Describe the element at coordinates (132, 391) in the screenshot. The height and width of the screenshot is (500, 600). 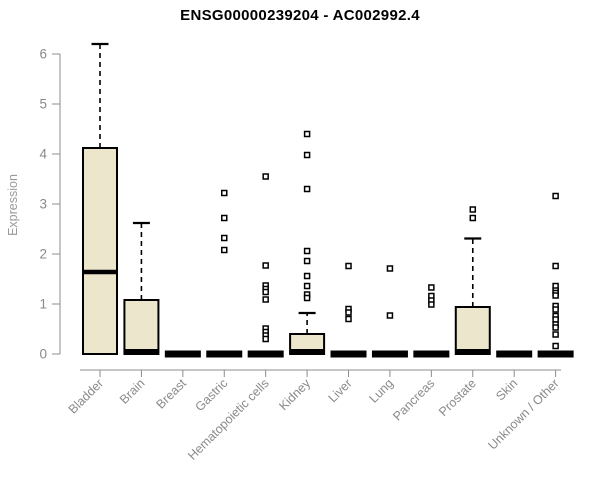
I see `x-tick-label: Brain` at that location.